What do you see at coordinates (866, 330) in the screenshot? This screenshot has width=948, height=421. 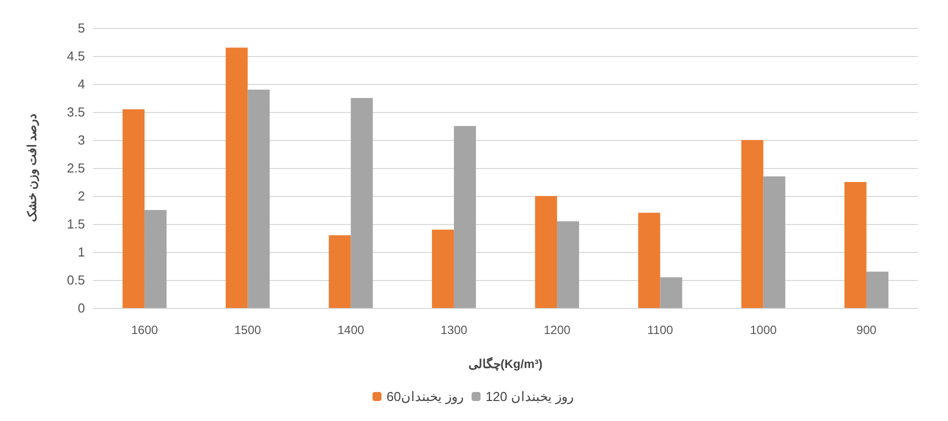 I see `x-tick-label: 900` at bounding box center [866, 330].